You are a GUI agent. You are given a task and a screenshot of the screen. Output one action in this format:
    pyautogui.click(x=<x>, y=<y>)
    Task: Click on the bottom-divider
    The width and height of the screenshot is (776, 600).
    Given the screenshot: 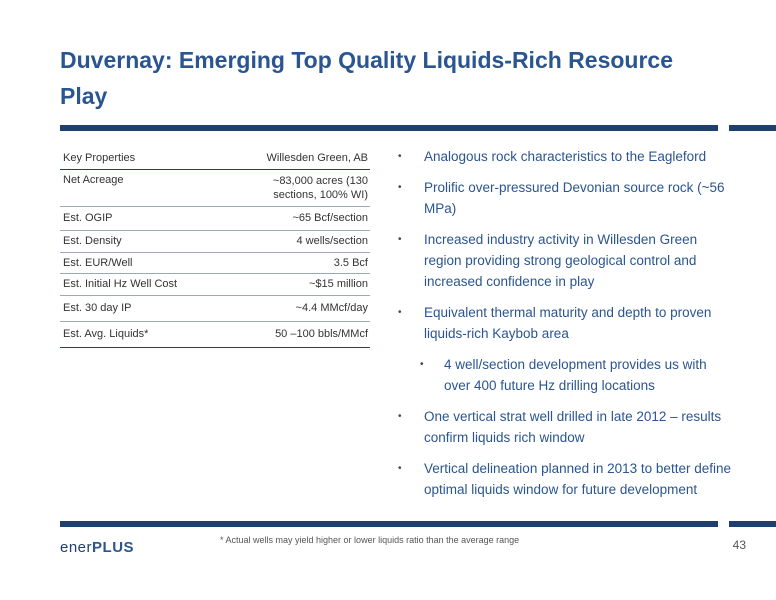 What is the action you would take?
    pyautogui.click(x=389, y=524)
    